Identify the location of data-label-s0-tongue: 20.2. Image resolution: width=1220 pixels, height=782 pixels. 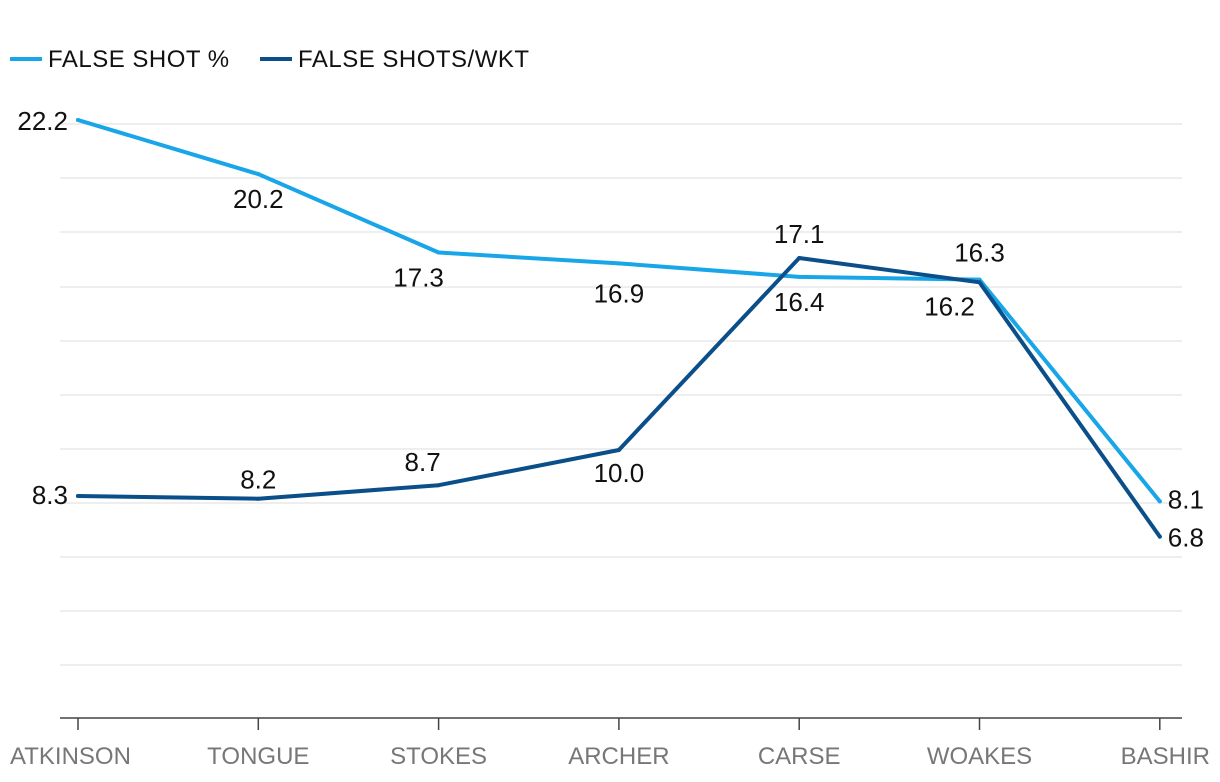
(258, 199).